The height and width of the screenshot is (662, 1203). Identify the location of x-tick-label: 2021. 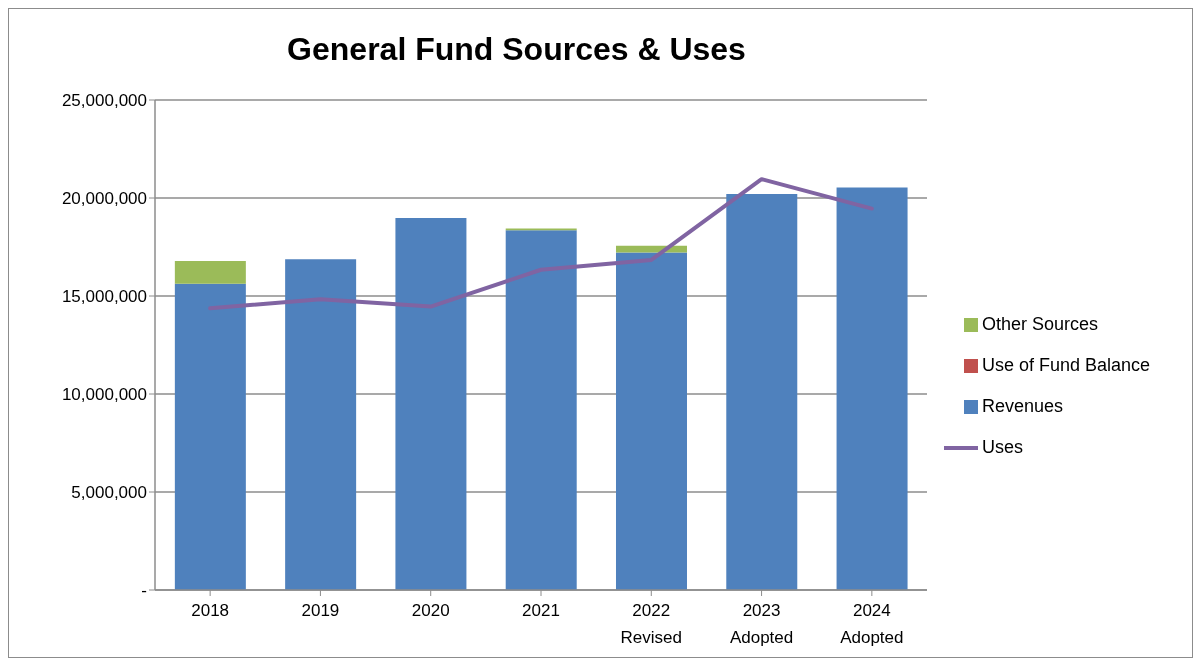
(541, 610).